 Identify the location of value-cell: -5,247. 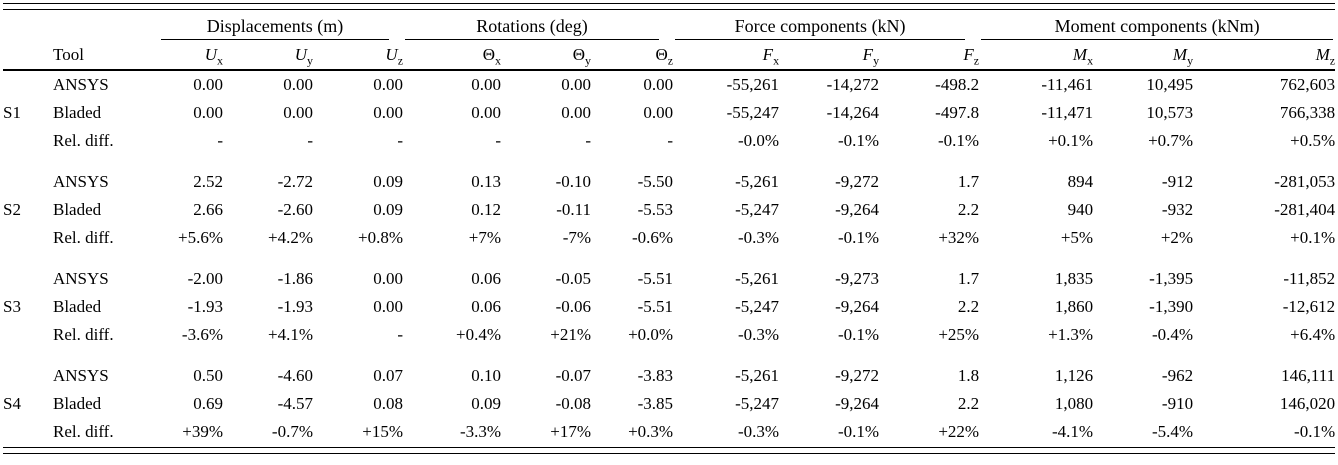
(757, 403).